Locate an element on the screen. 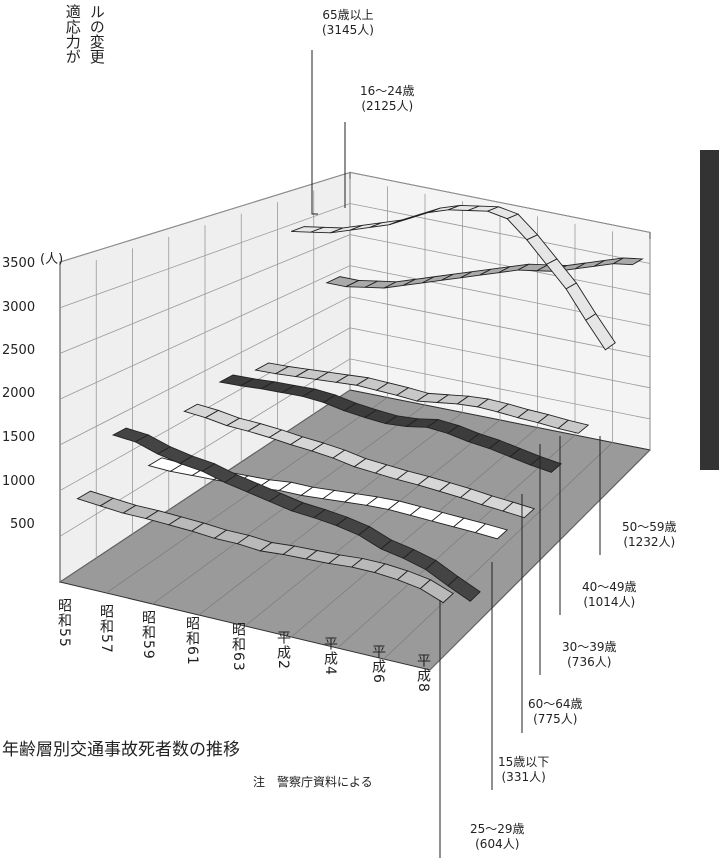  x-tick-label: 昭和57 is located at coordinates (106, 629).